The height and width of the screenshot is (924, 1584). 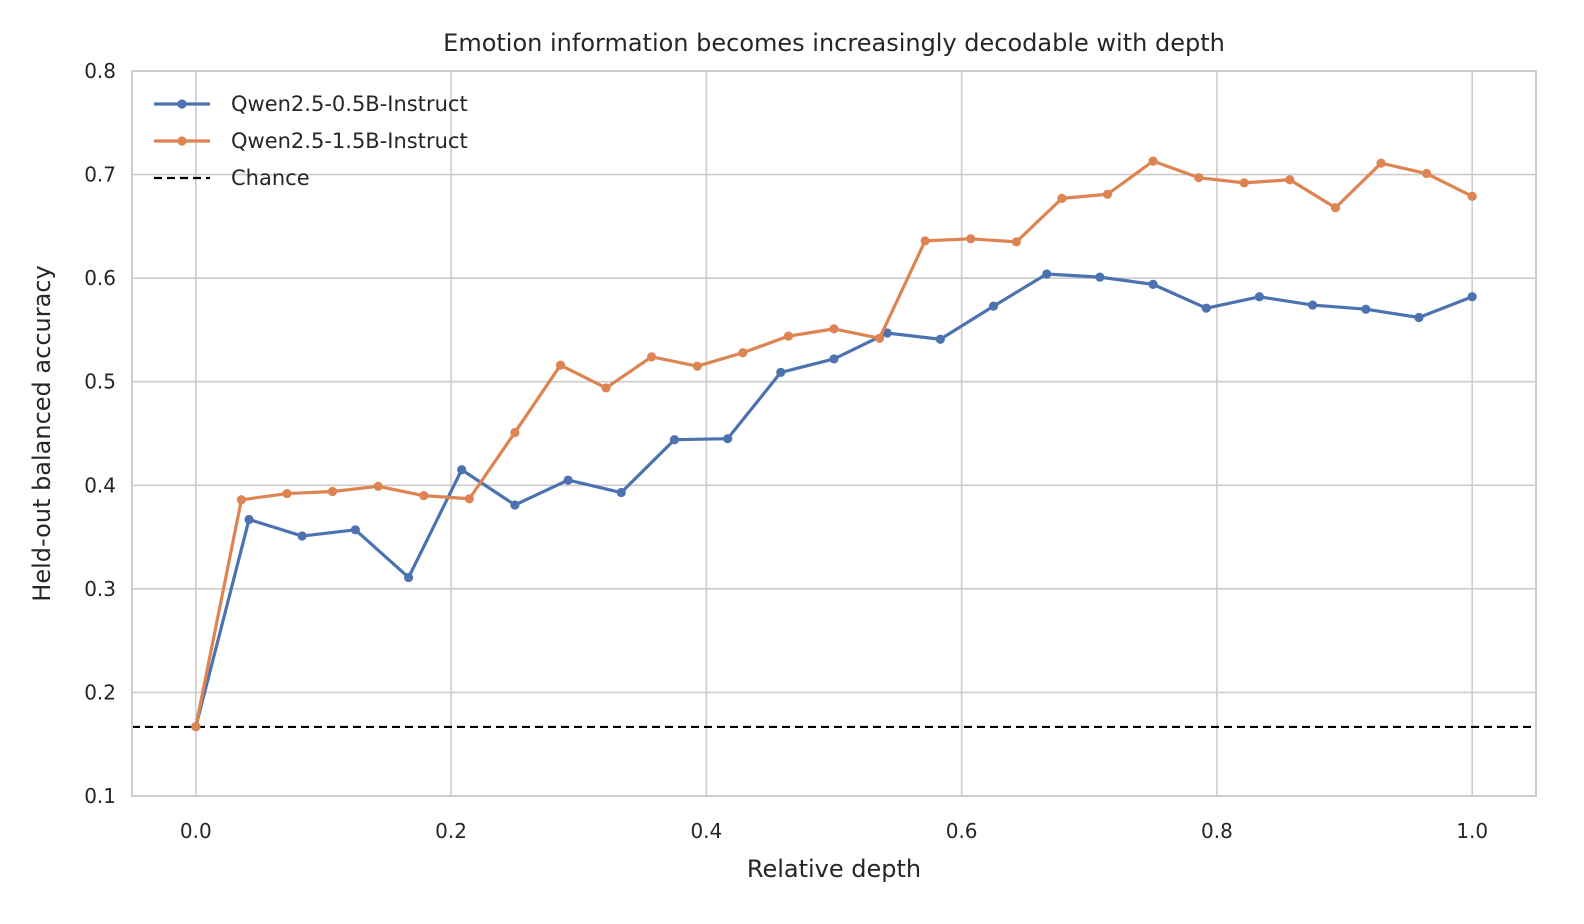 I want to click on y-tick-label: 0.8, so click(x=100, y=71).